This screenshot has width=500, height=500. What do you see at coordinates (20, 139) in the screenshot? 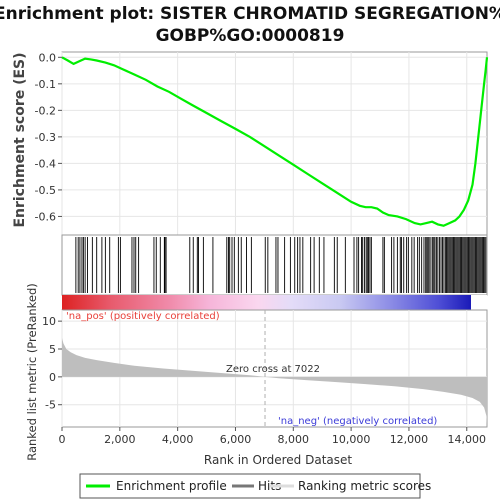
I see `es-y-axis-label: Enrichment score (ES)` at bounding box center [20, 139].